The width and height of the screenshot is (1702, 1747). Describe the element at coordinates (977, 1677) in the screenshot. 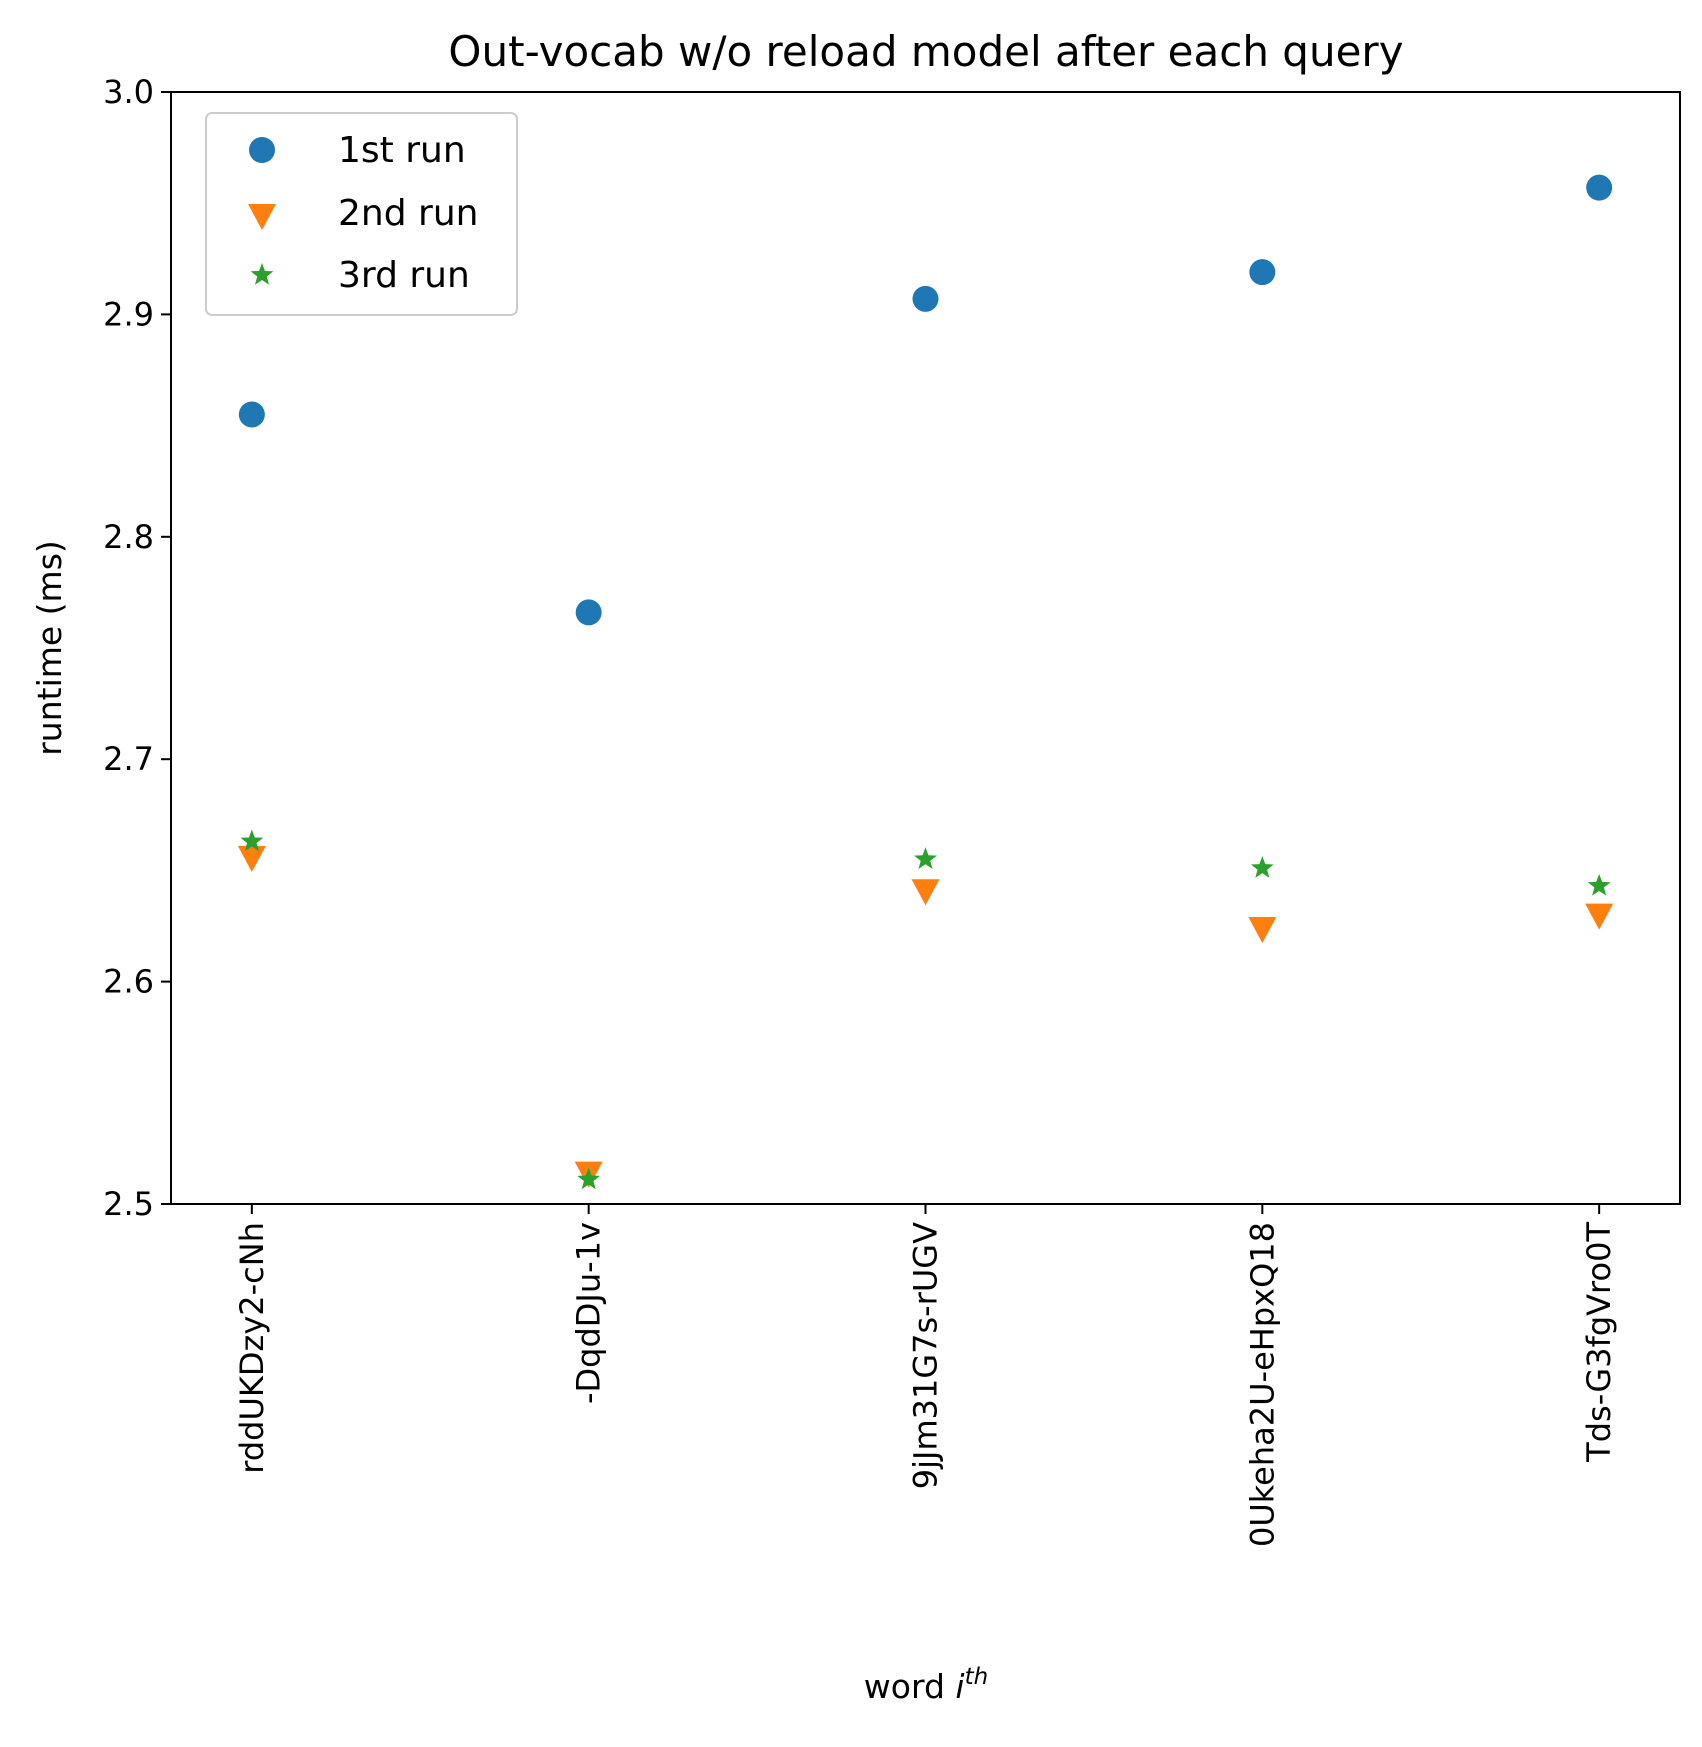

I see `x-axis-label-superscript: th` at that location.